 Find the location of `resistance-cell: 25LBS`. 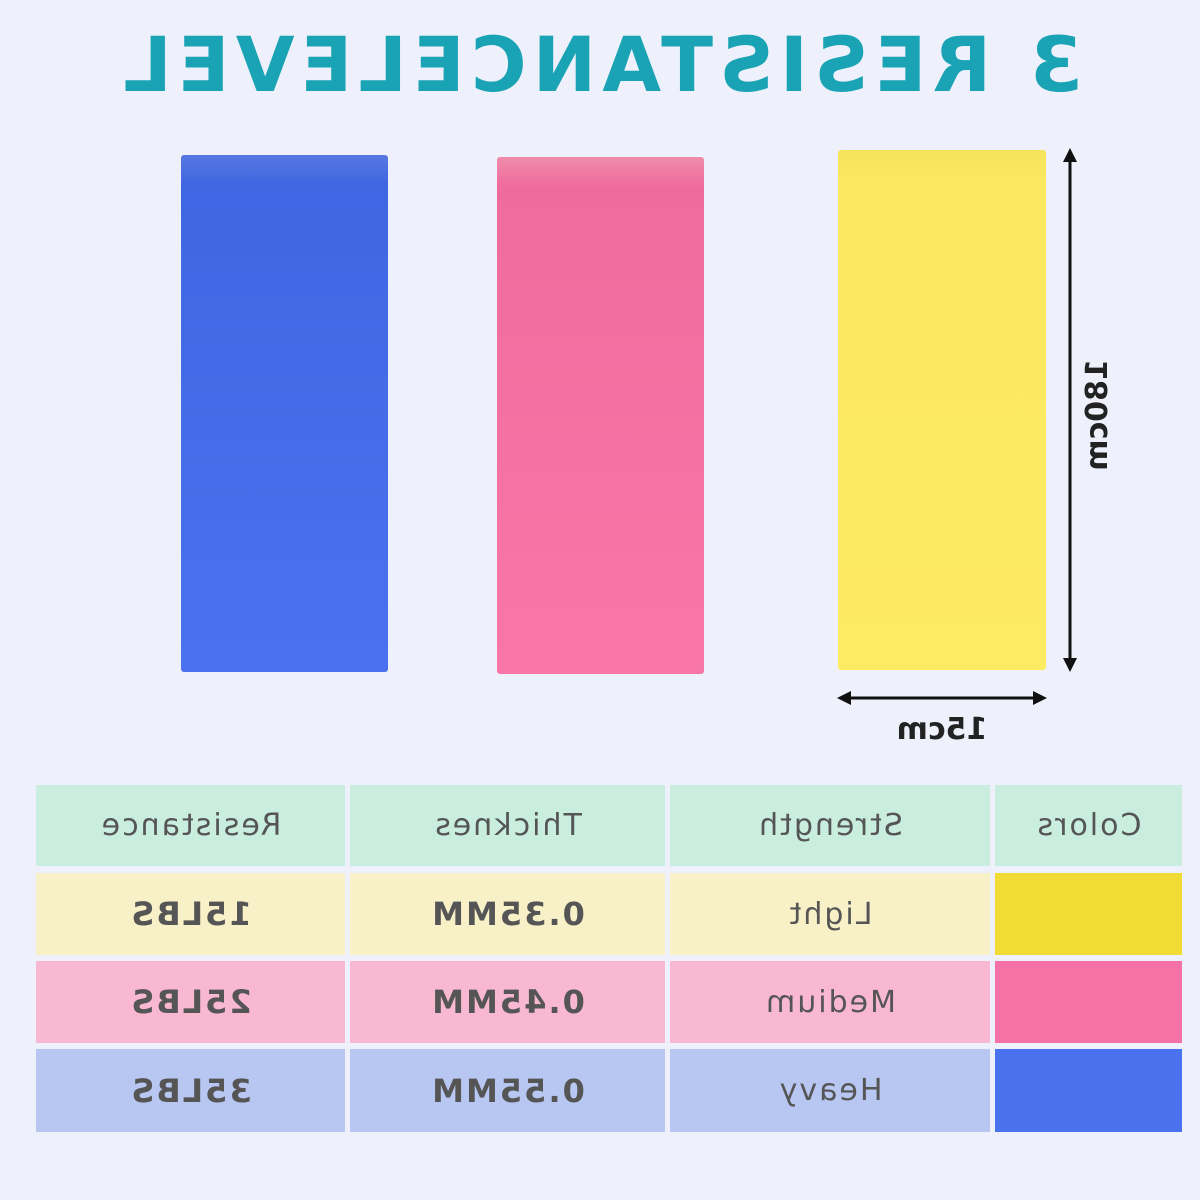

resistance-cell: 25LBS is located at coordinates (190, 1002).